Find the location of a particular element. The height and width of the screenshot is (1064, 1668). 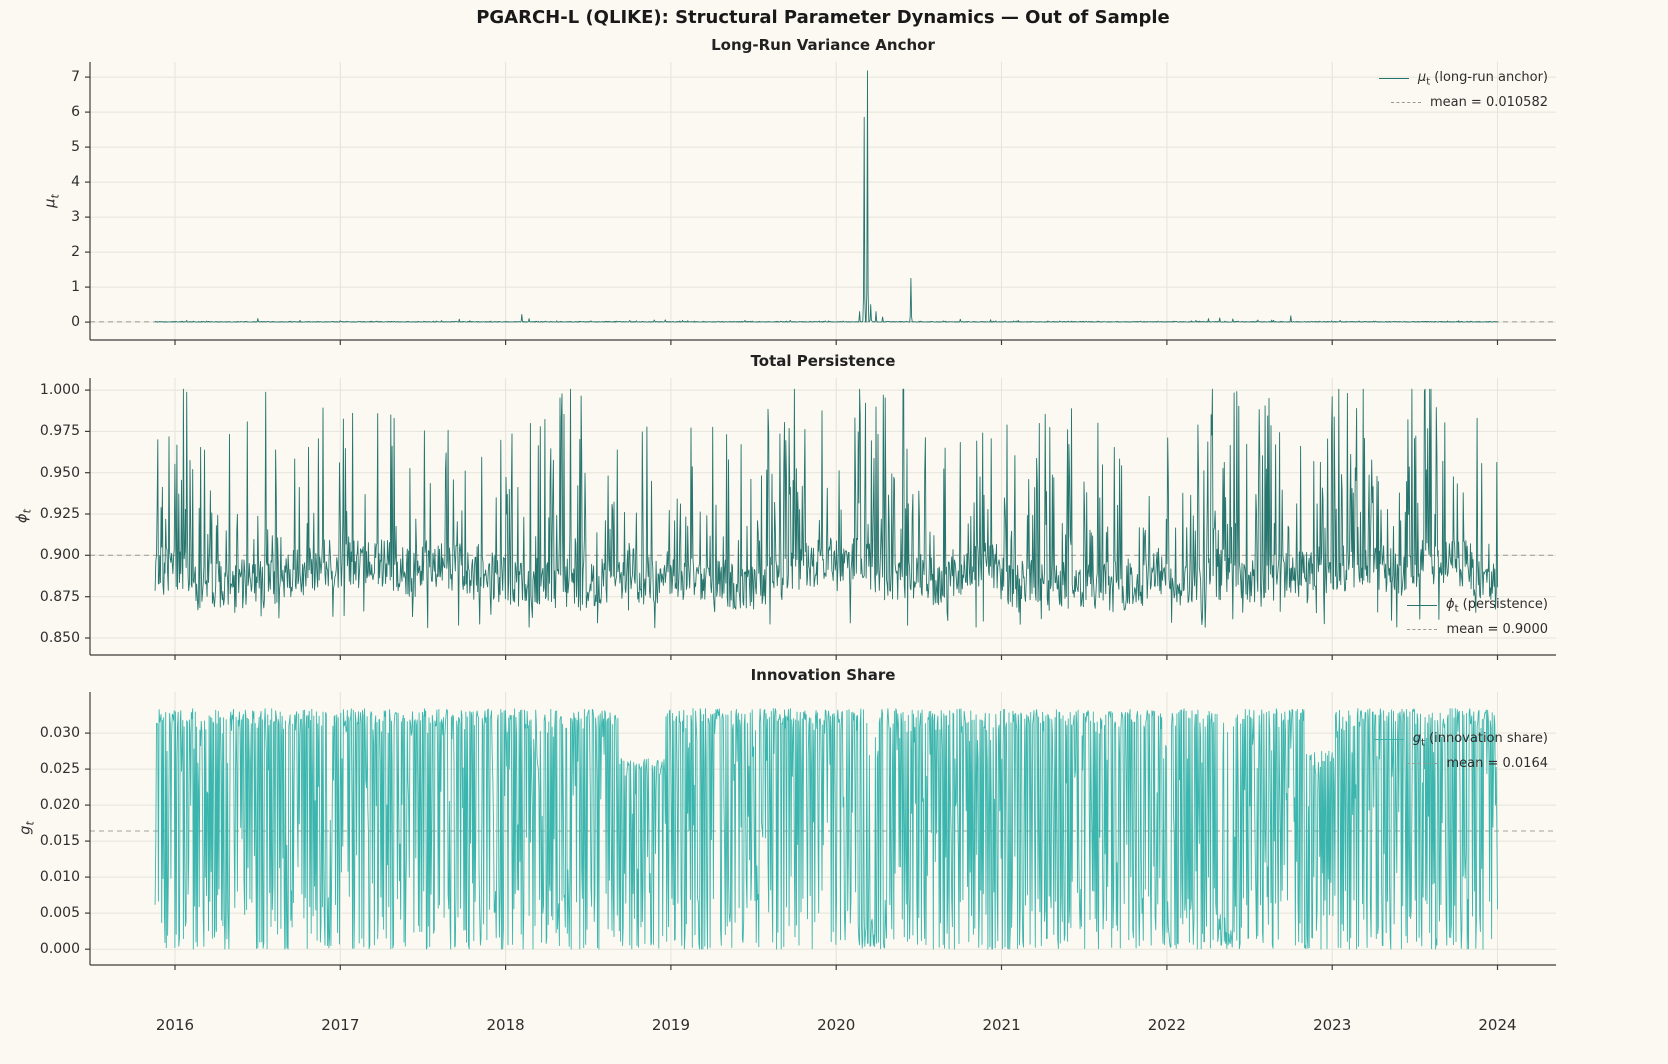

panel-title-long-run-variance-anchor: Long-Run Variance Anchor is located at coordinates (823, 45).